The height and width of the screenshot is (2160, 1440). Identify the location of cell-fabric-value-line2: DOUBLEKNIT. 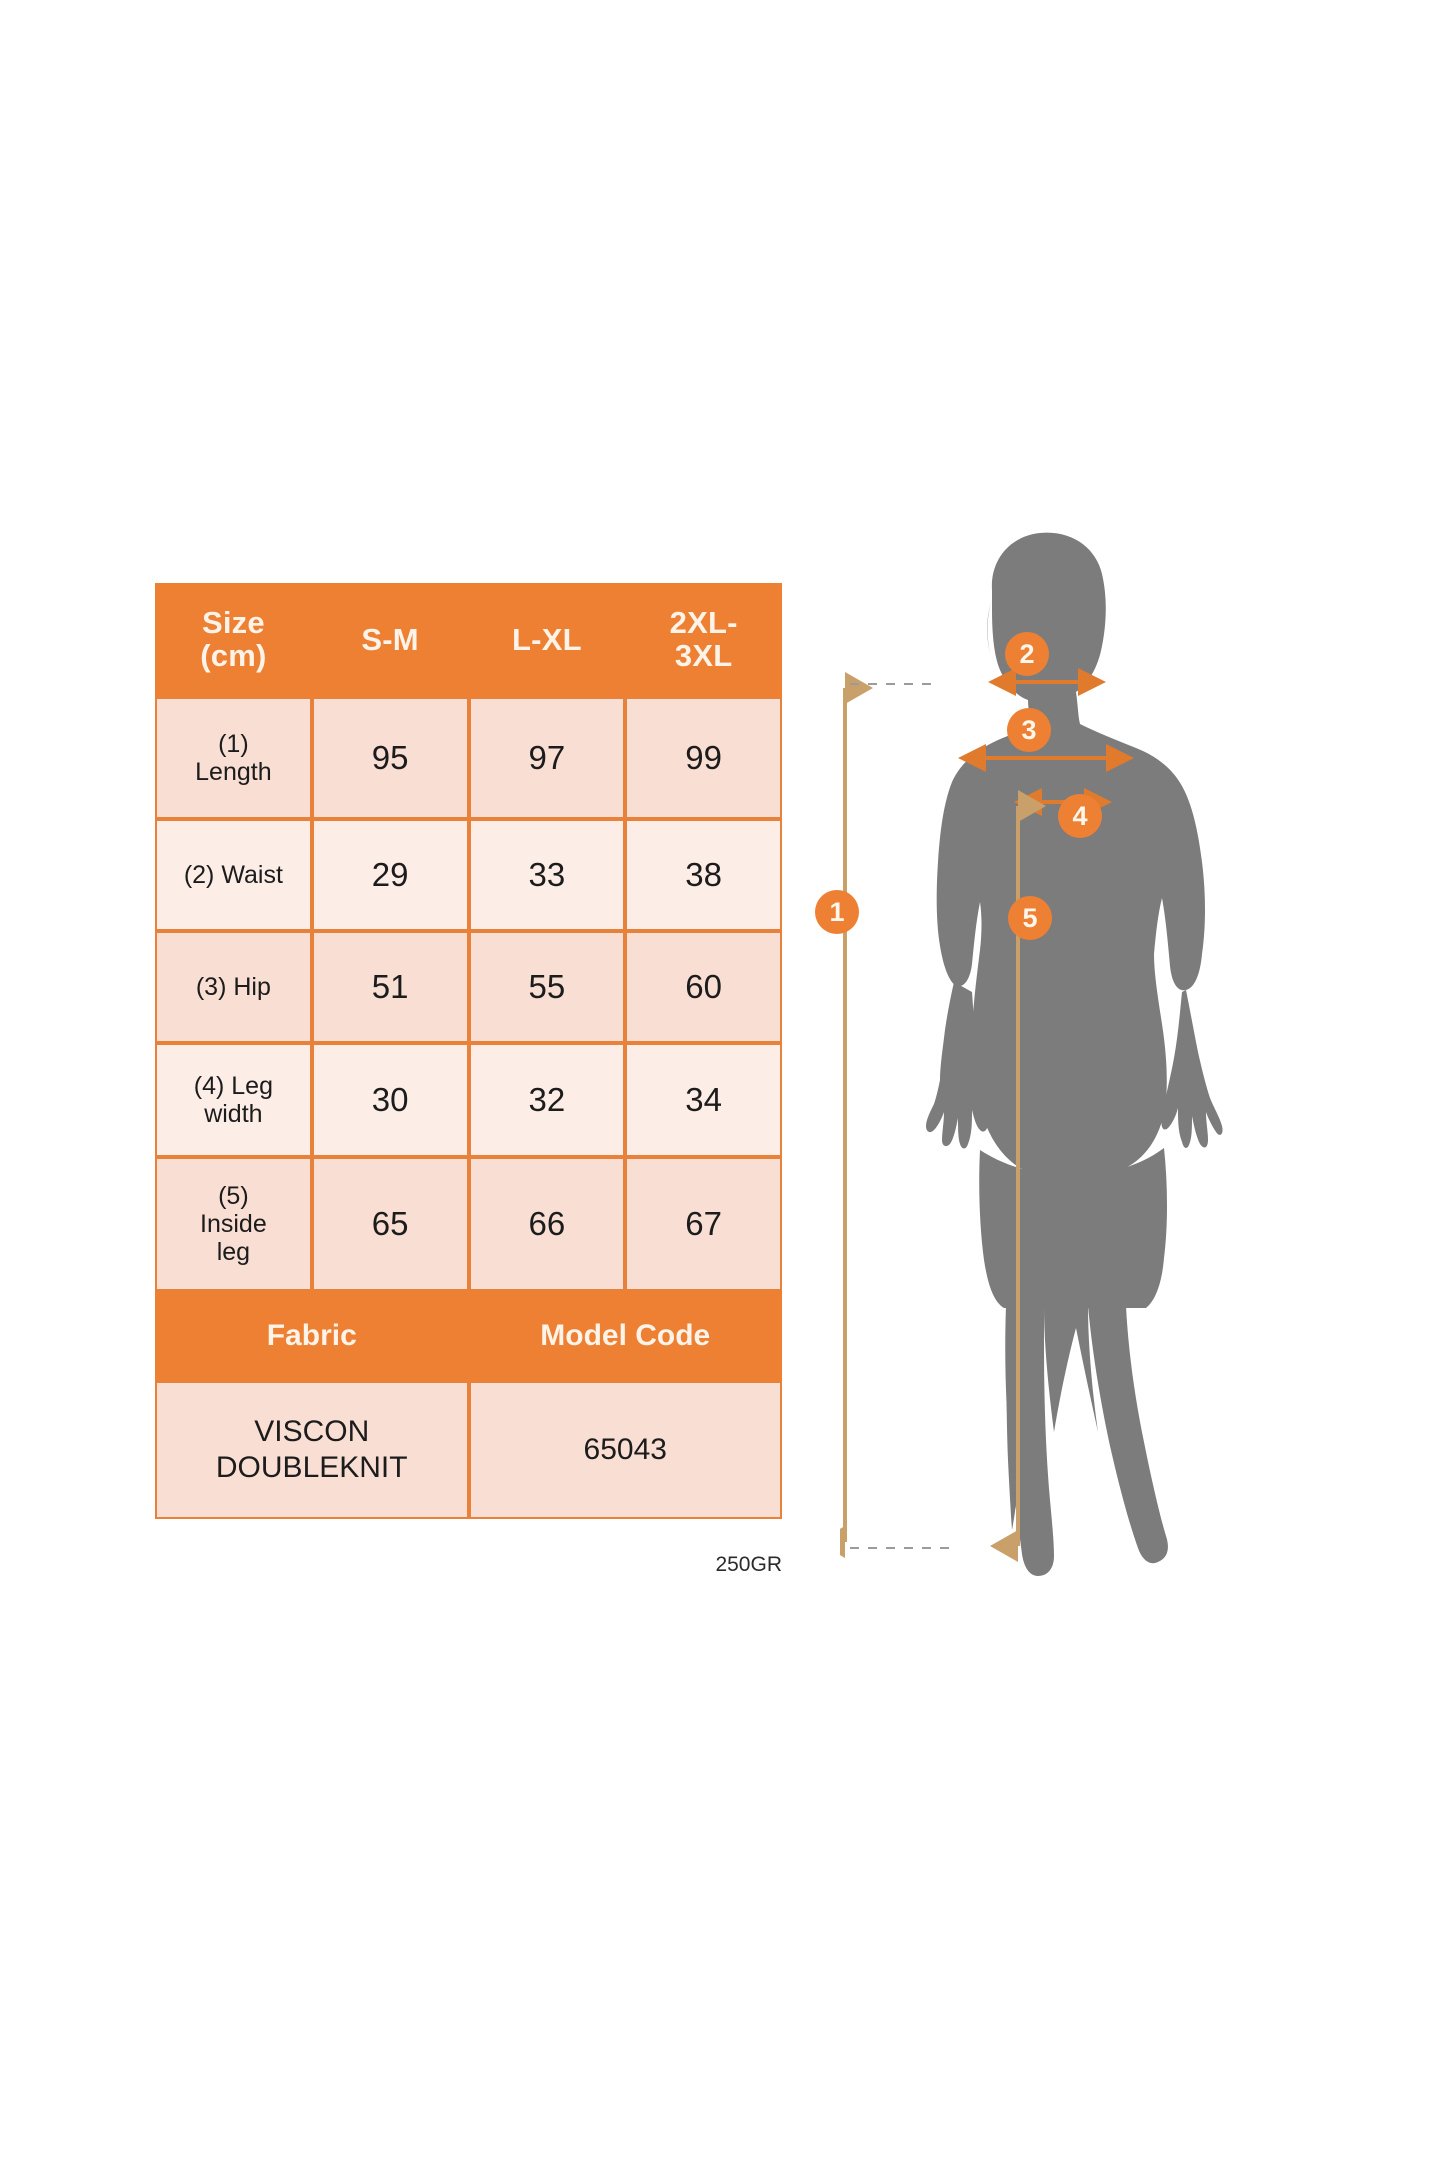
(311, 1467).